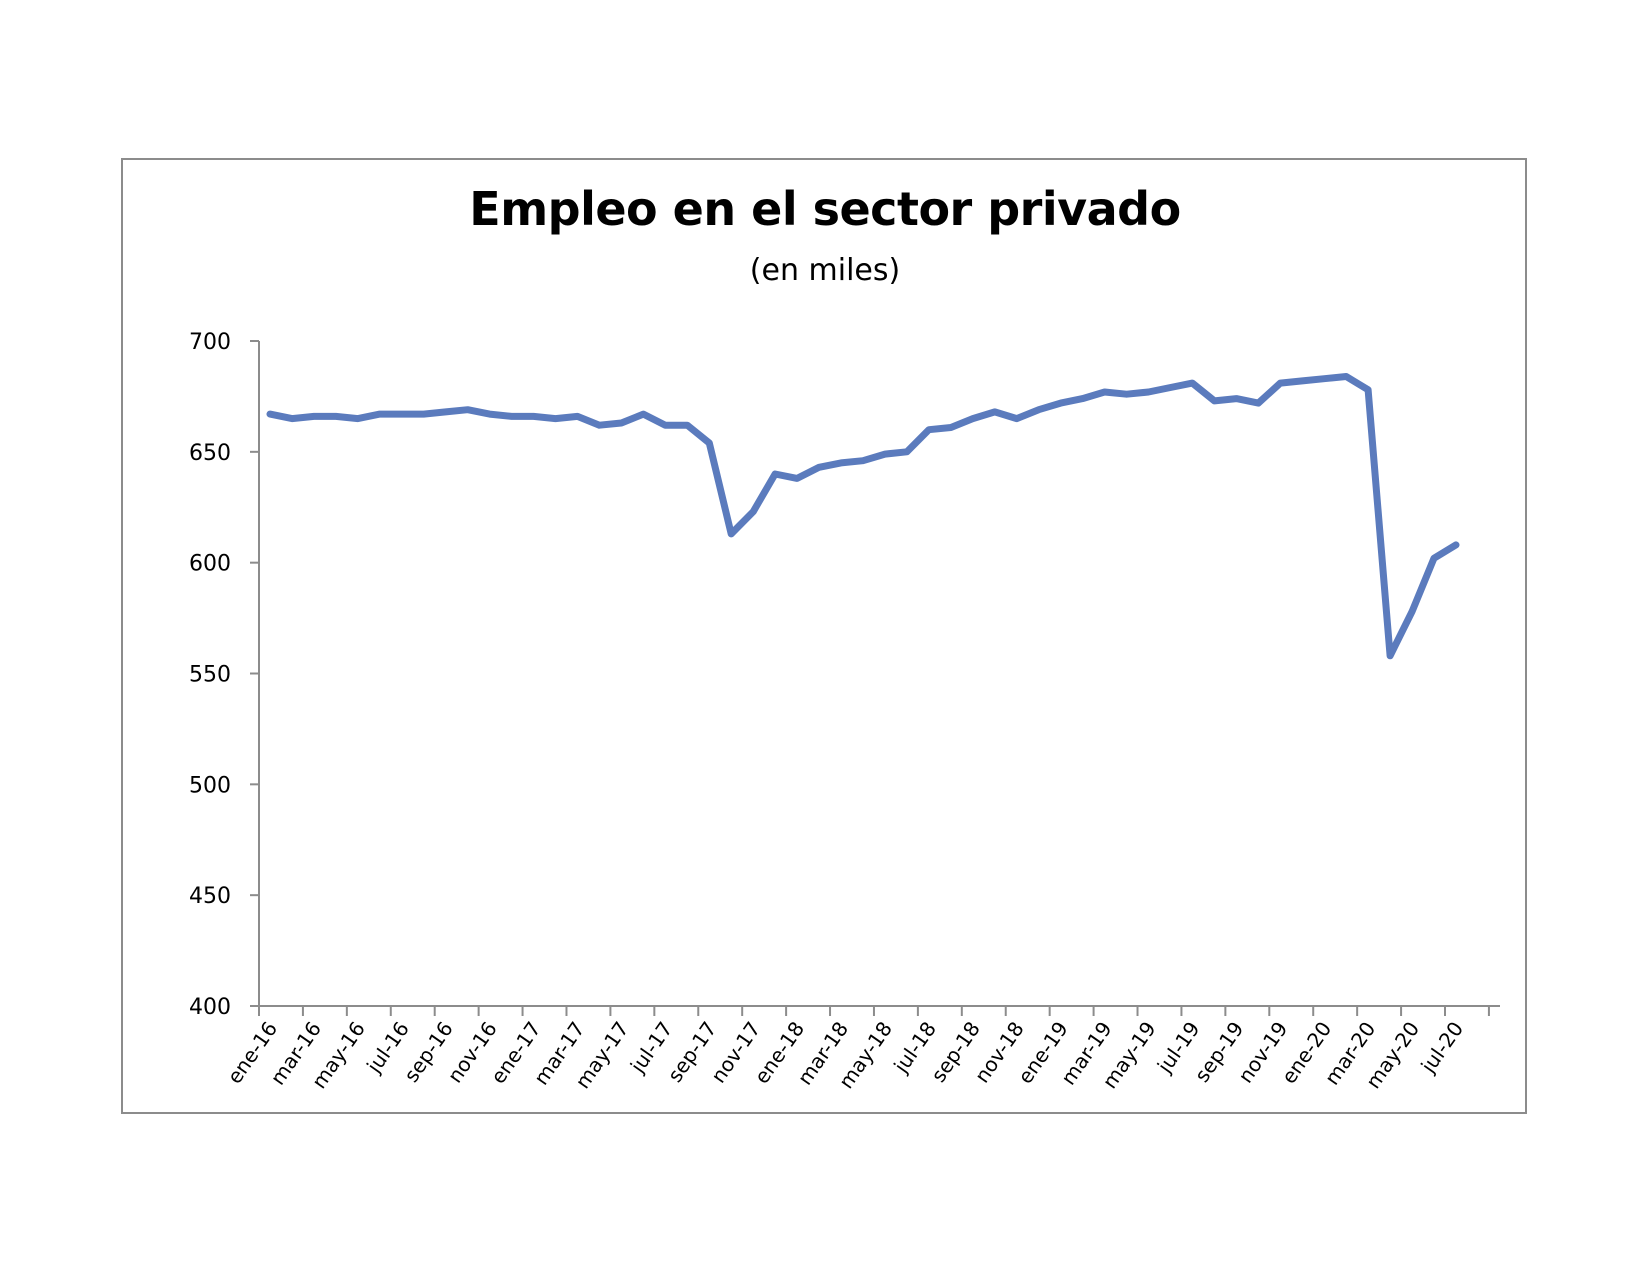 This screenshot has width=1650, height=1275. I want to click on y-tick-label: 450, so click(210, 896).